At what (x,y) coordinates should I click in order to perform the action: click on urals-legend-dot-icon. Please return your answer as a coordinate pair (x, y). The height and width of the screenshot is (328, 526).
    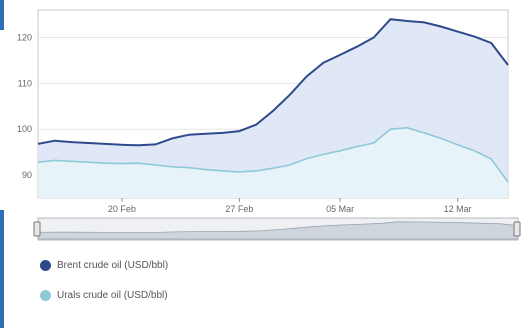
    Looking at the image, I should click on (45, 295).